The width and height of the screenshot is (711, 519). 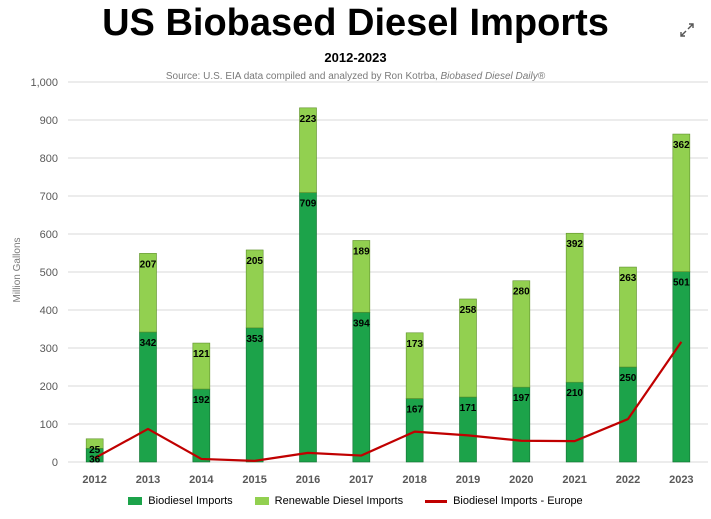 What do you see at coordinates (254, 480) in the screenshot?
I see `x-tick-label: 2015` at bounding box center [254, 480].